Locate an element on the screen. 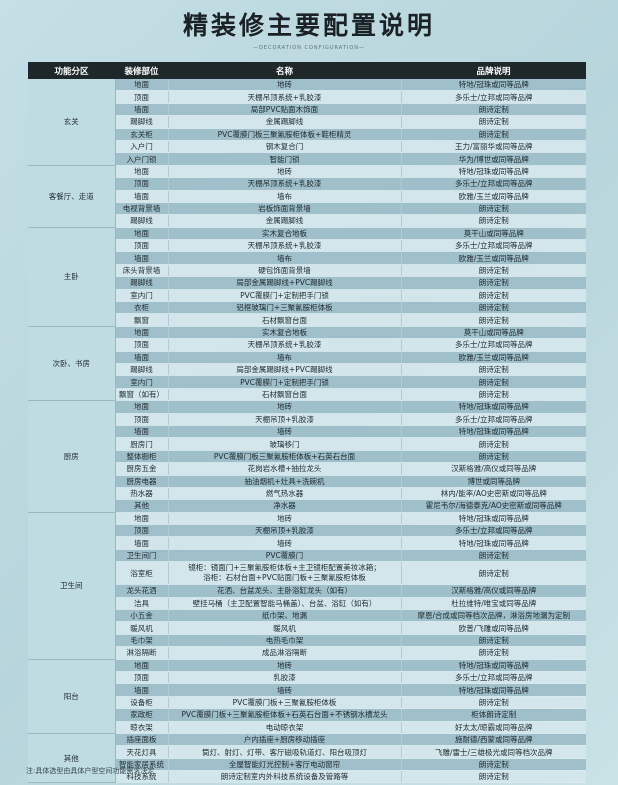 The height and width of the screenshot is (785, 618). item-name-cell: 抽油烟机+灶具+洗碗机 is located at coordinates (284, 481).